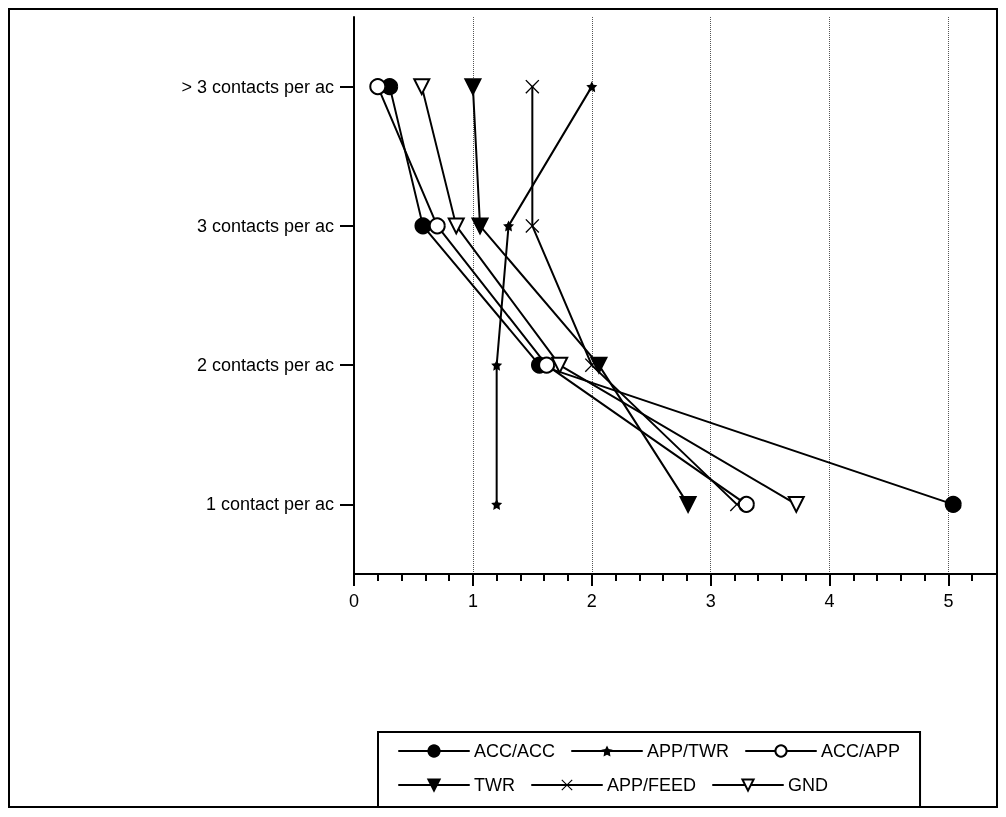 This screenshot has width=1006, height=817. Describe the element at coordinates (515, 751) in the screenshot. I see `legend-label: ACC/ACC` at that location.